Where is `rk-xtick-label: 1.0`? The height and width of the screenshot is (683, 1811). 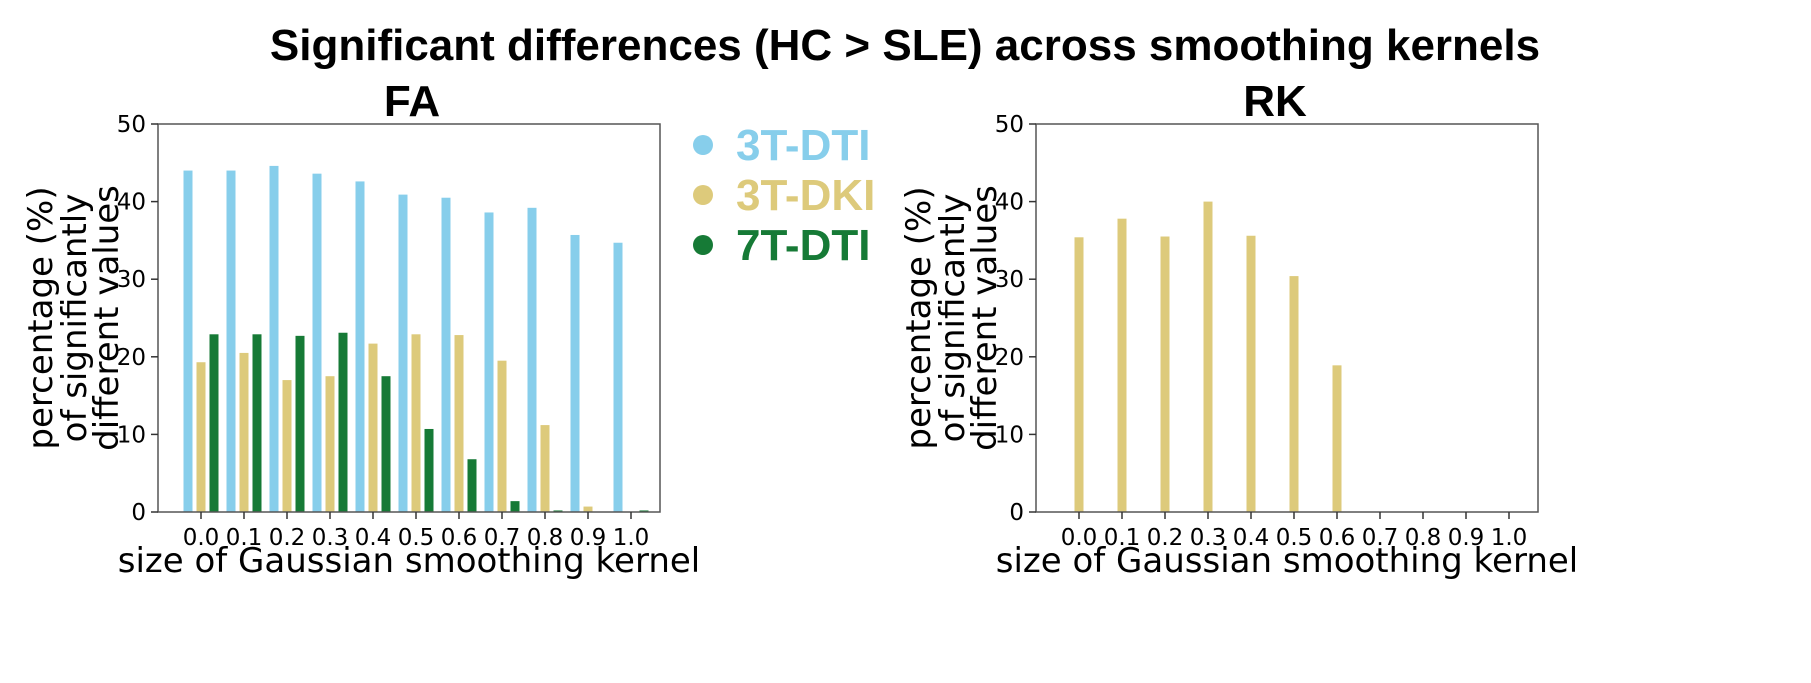
rk-xtick-label: 1.0 is located at coordinates (1509, 538).